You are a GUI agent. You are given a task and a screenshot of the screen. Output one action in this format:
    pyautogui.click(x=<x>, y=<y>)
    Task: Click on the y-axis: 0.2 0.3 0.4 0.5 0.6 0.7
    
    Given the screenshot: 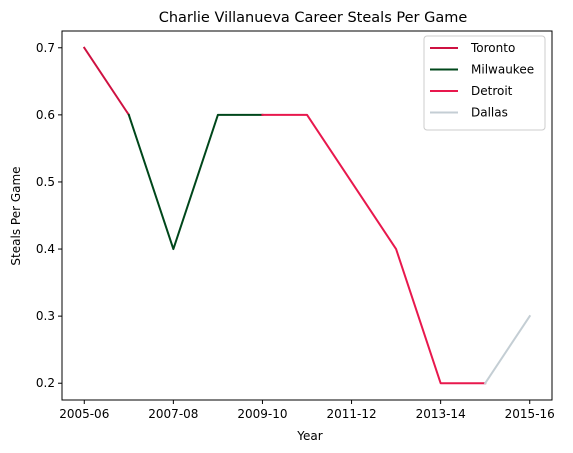 What is the action you would take?
    pyautogui.click(x=49, y=215)
    